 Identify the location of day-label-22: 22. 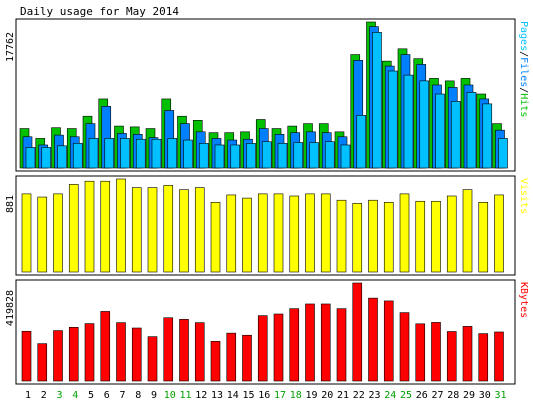
(359, 395).